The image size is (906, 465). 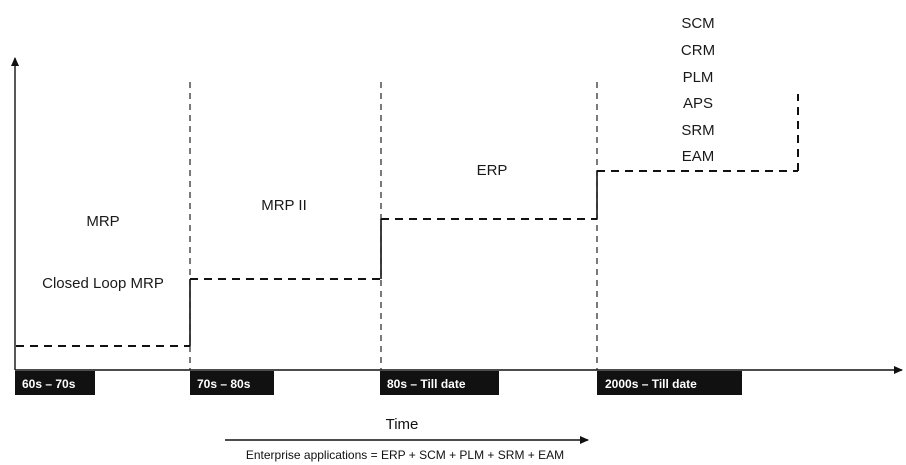 I want to click on era-box-4: 2000s – Till date, so click(x=669, y=383).